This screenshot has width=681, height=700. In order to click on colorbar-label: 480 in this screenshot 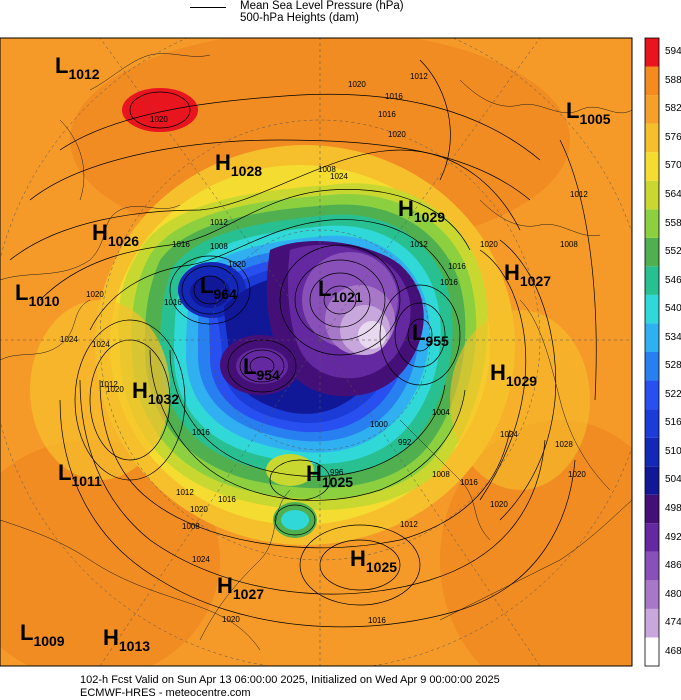, I will do `click(673, 594)`.